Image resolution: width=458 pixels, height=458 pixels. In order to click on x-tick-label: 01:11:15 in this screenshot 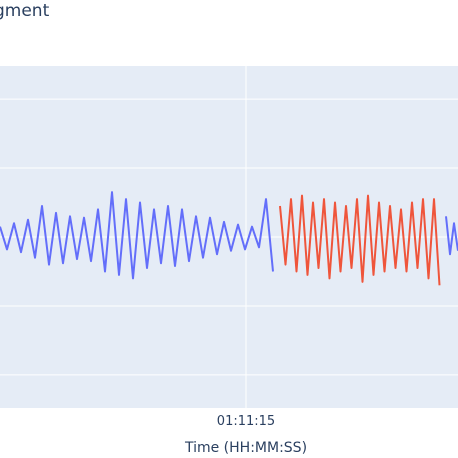, I will do `click(246, 421)`.